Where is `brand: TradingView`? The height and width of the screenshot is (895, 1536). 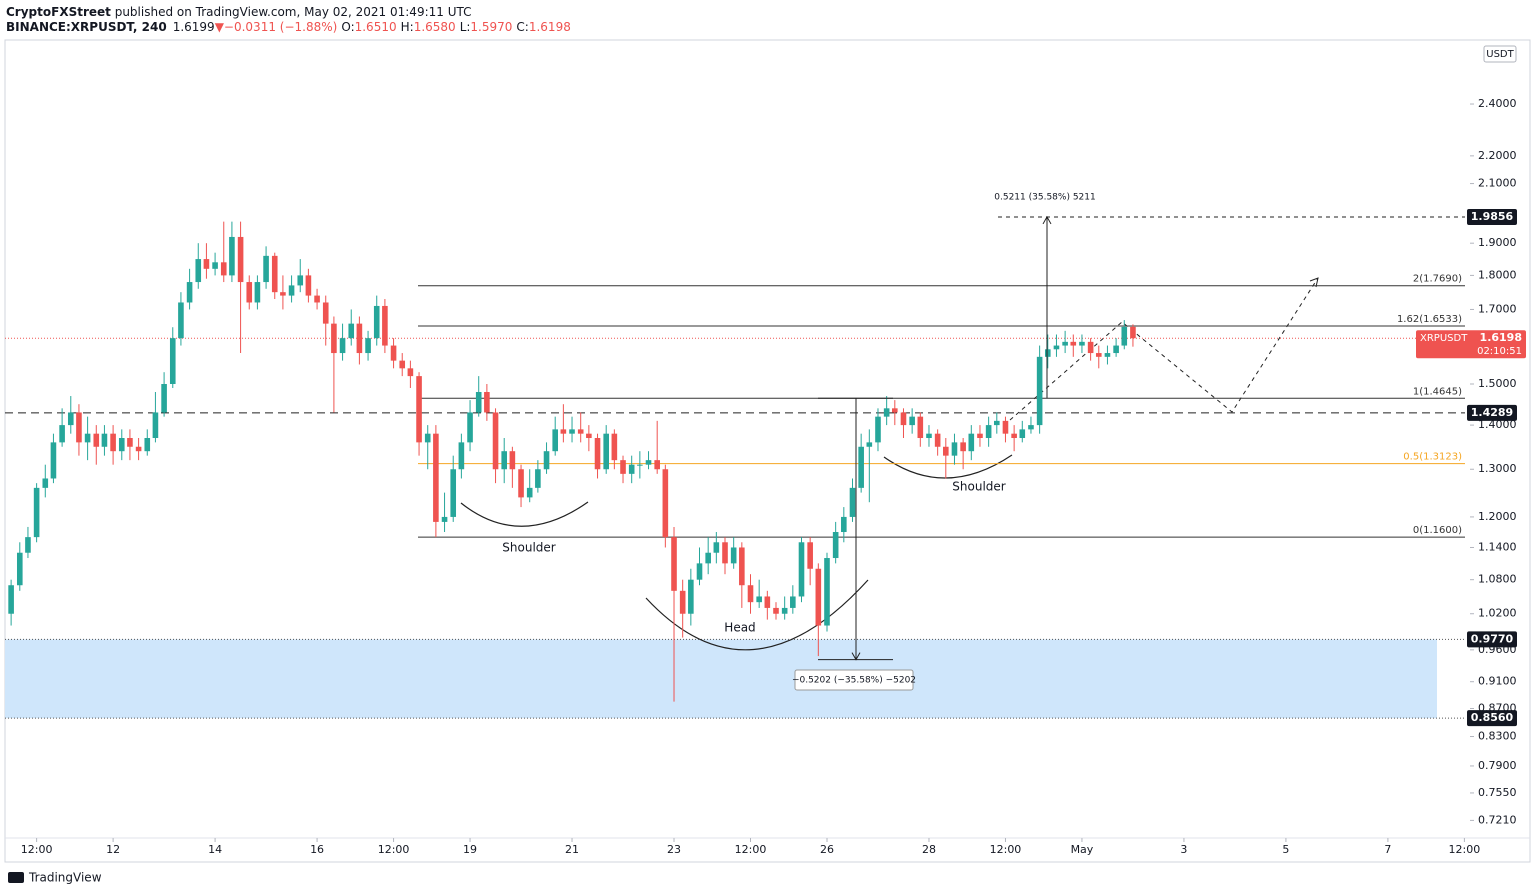
brand: TradingView is located at coordinates (65, 878).